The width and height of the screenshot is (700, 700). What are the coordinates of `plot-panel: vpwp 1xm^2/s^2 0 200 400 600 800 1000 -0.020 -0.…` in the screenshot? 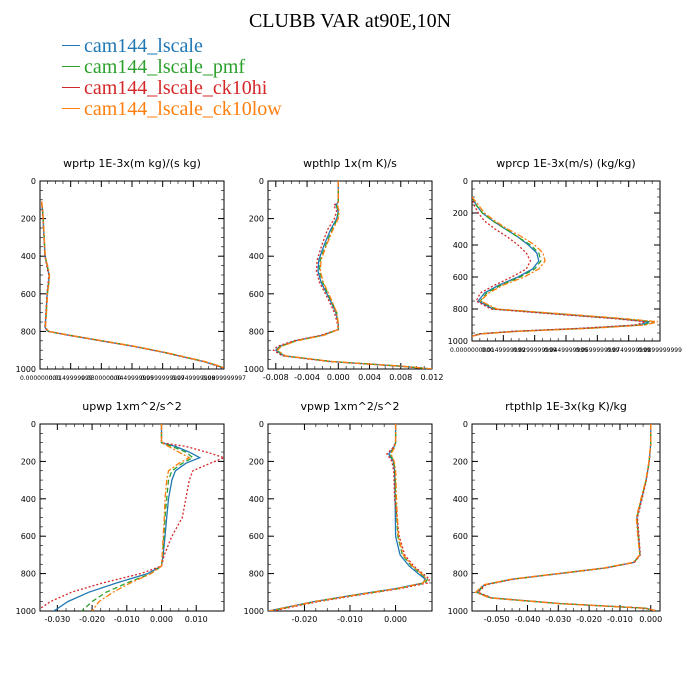 It's located at (338, 512).